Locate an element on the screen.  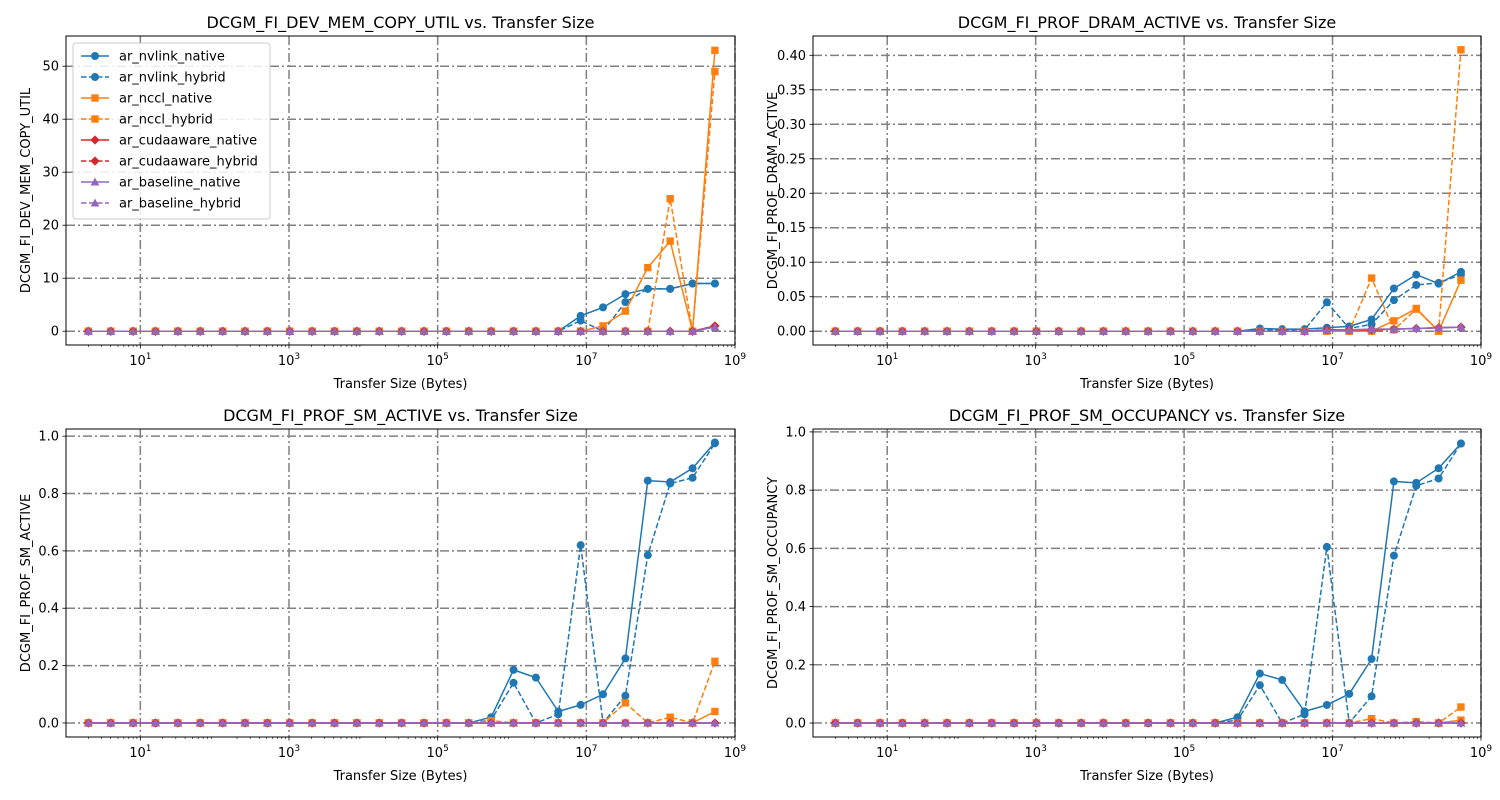
x-tick-label: 10³ is located at coordinates (289, 360).